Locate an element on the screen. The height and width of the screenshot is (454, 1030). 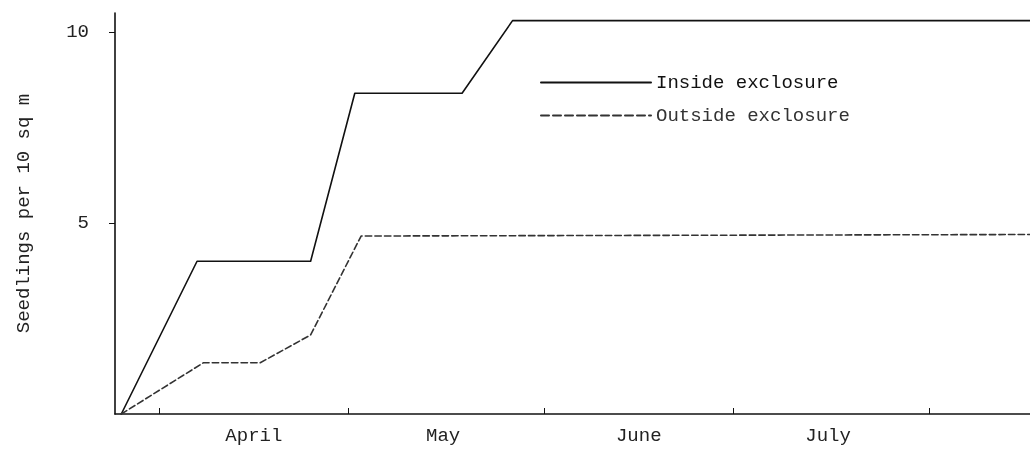
y-tick-label: 10 is located at coordinates (77, 32).